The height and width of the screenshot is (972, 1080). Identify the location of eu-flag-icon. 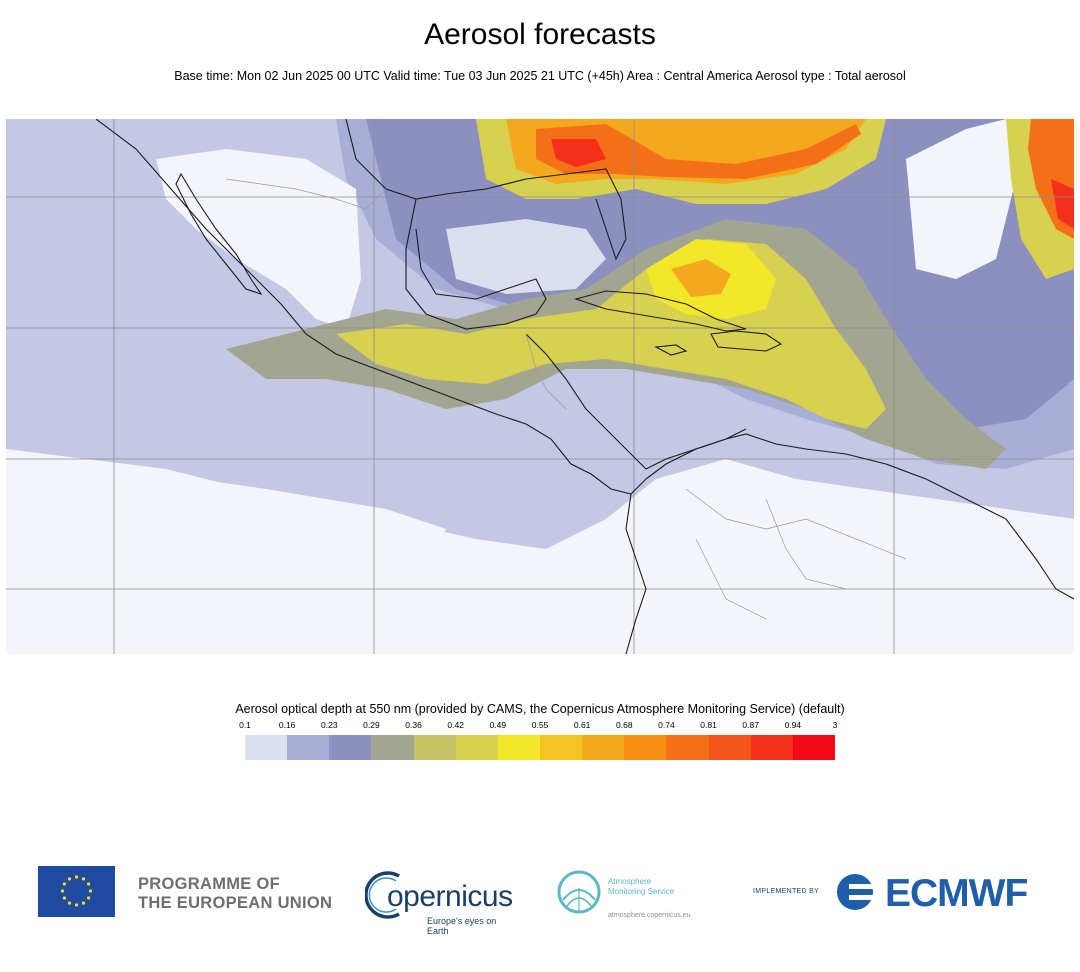
(76, 891).